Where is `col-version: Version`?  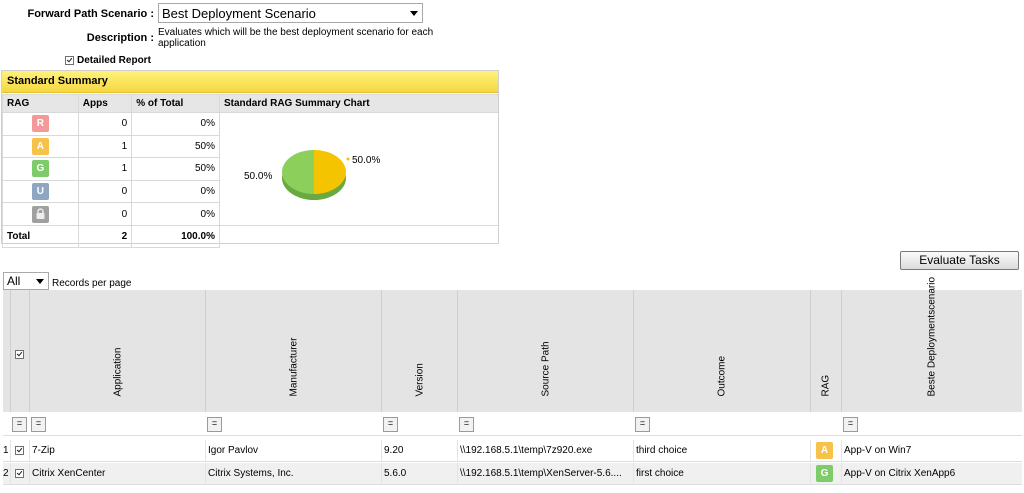 col-version: Version is located at coordinates (420, 351).